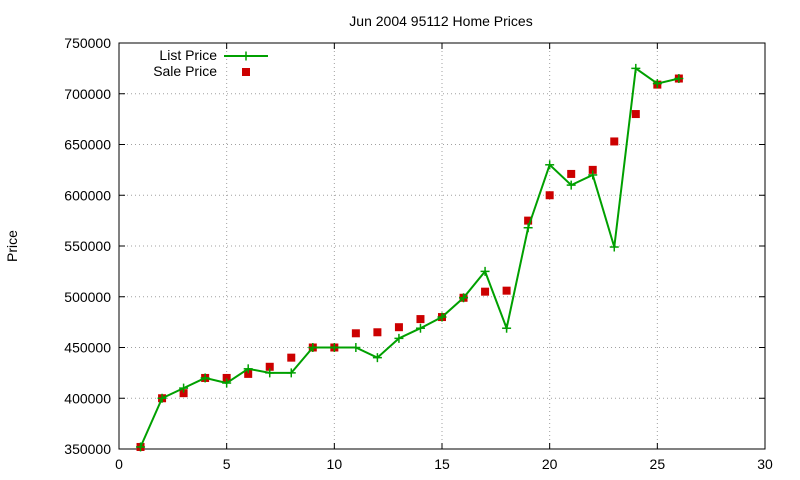  I want to click on legend-label-sale-price: Sale Price, so click(185, 71).